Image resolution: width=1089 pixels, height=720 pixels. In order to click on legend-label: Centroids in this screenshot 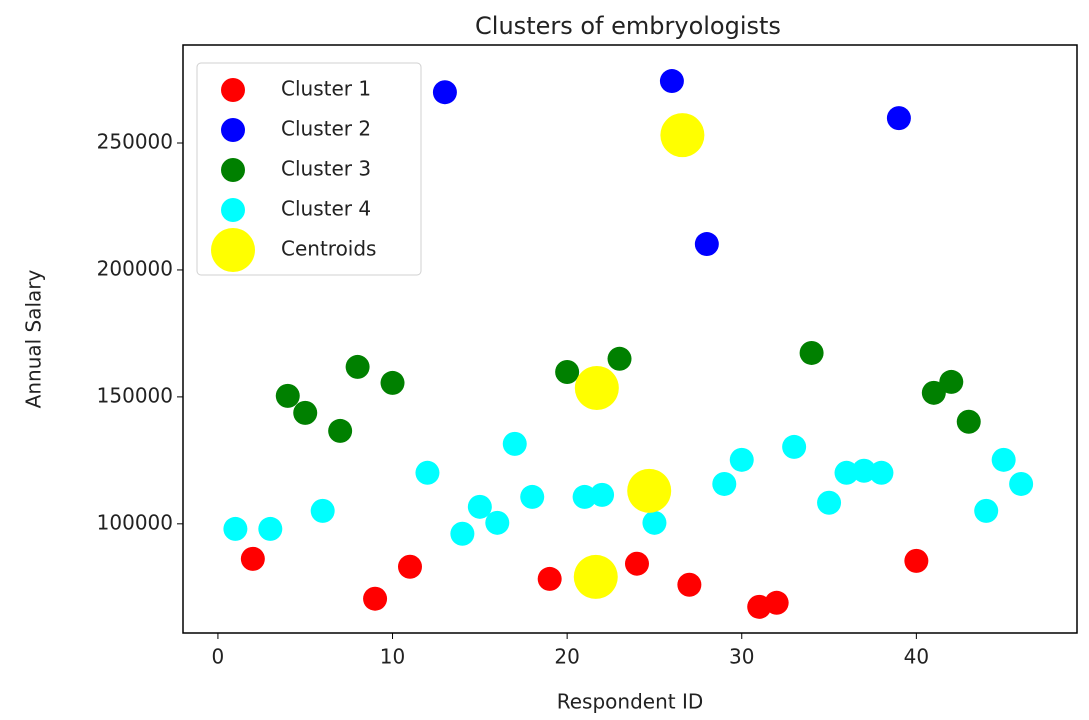, I will do `click(328, 249)`.